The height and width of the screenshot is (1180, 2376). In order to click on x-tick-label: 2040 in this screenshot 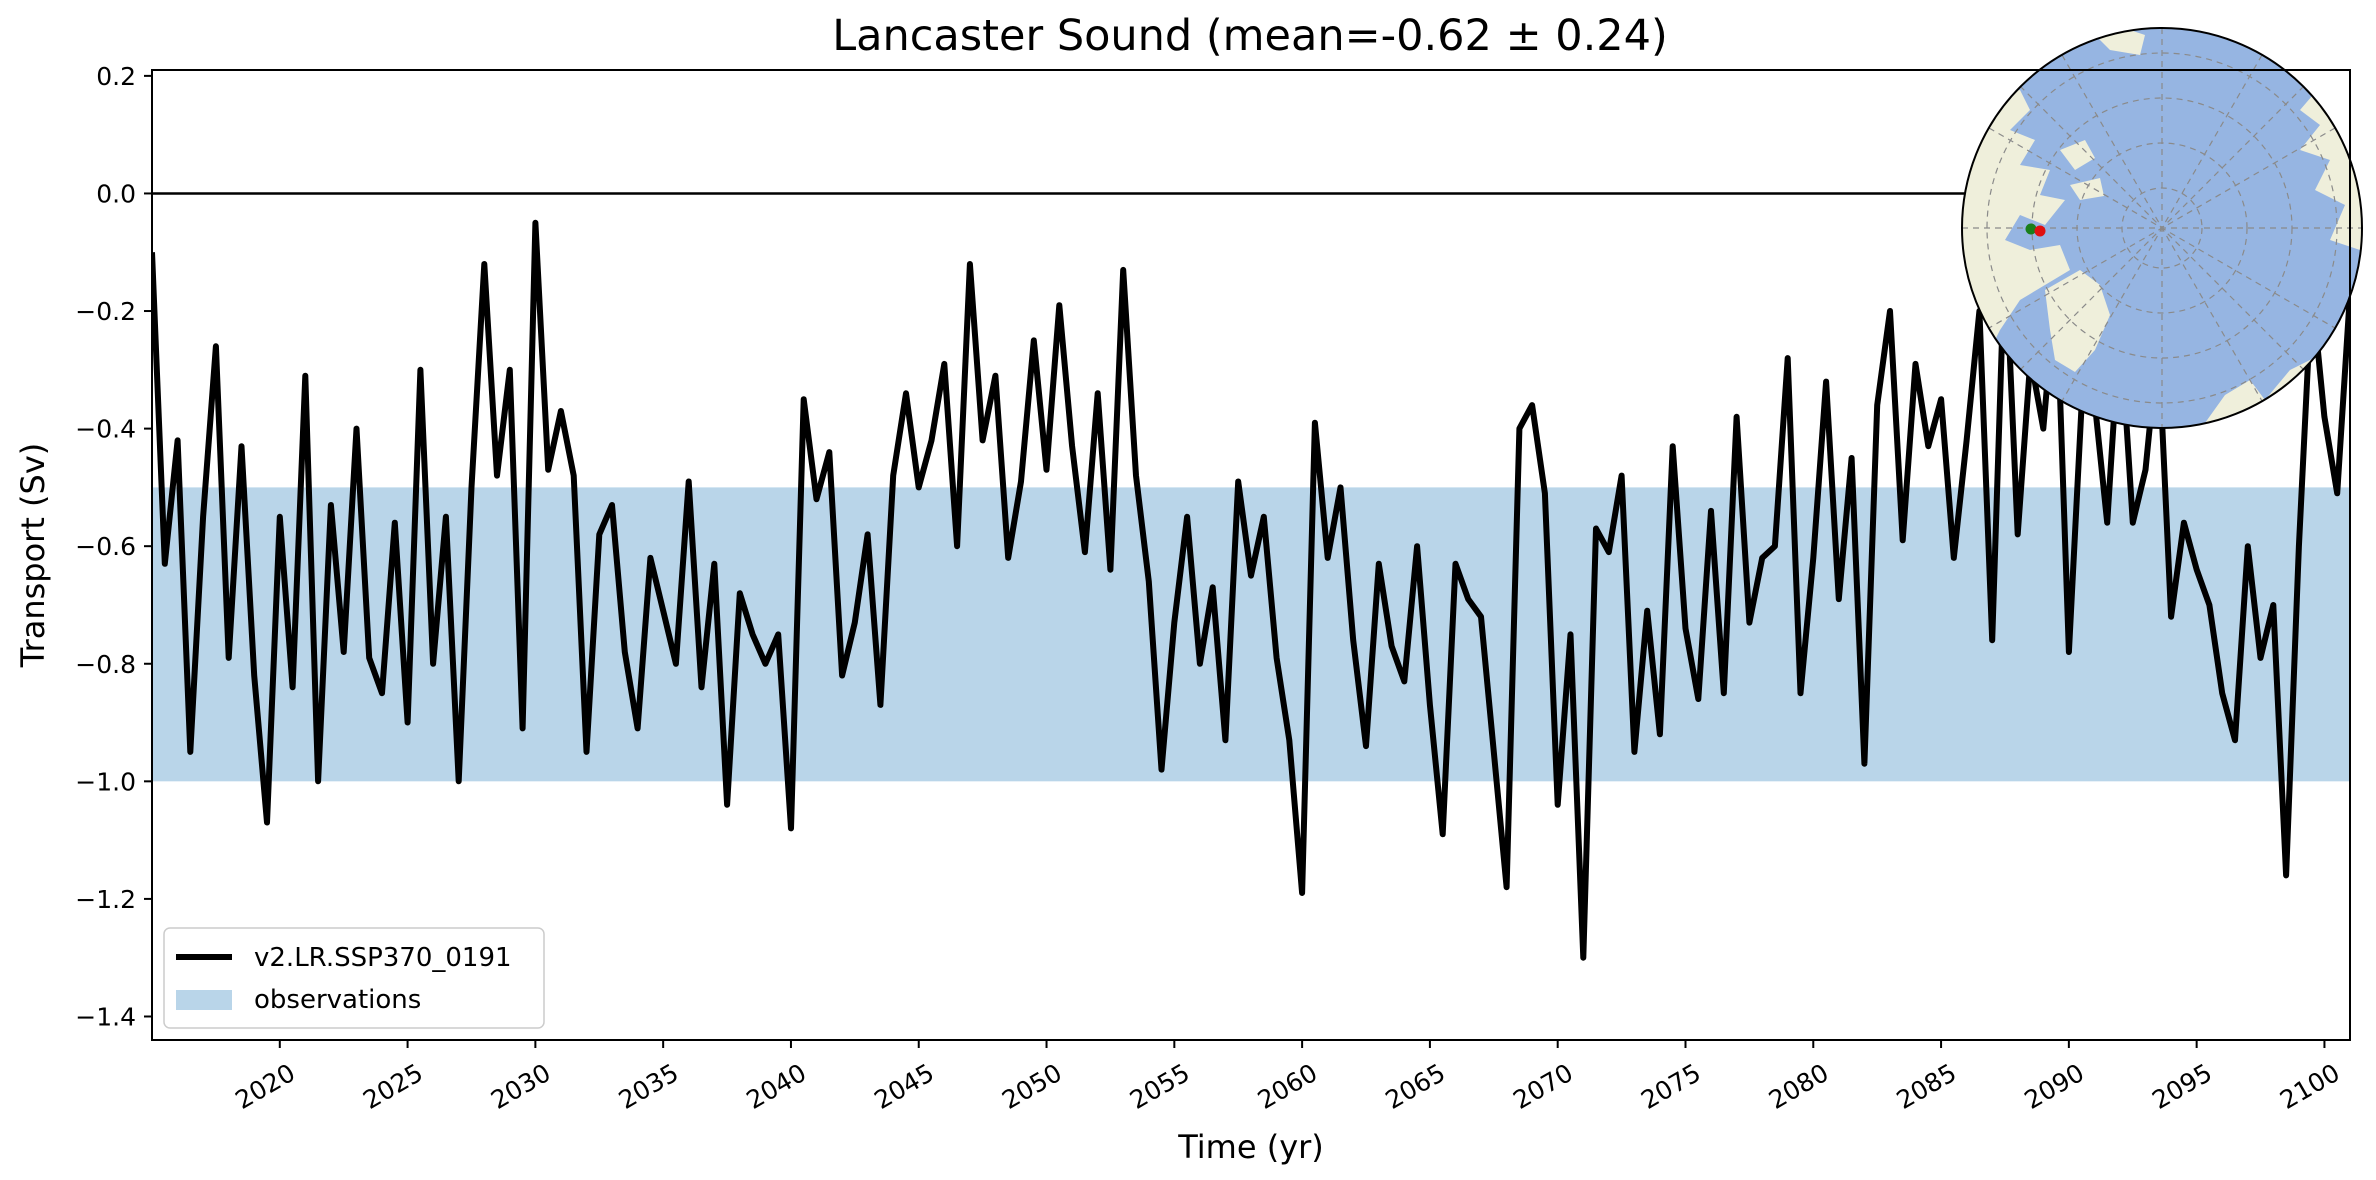, I will do `click(777, 1086)`.